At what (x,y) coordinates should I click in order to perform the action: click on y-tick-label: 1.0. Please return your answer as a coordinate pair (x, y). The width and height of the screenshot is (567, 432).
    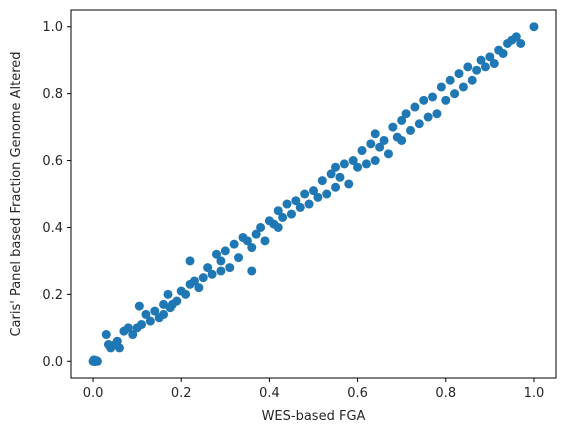
    Looking at the image, I should click on (52, 27).